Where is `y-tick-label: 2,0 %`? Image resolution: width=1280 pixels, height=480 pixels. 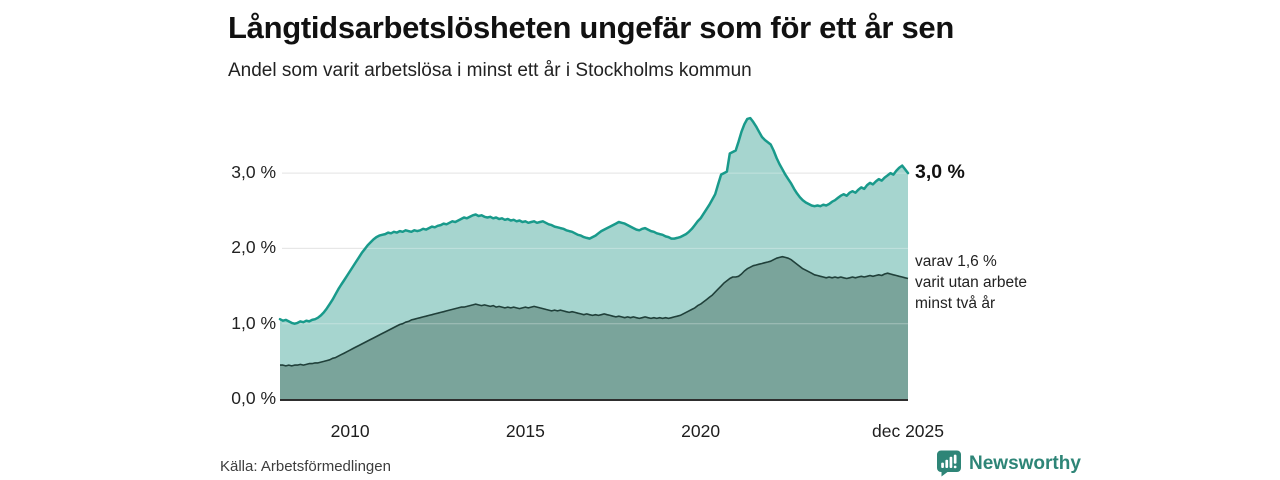
y-tick-label: 2,0 % is located at coordinates (253, 247).